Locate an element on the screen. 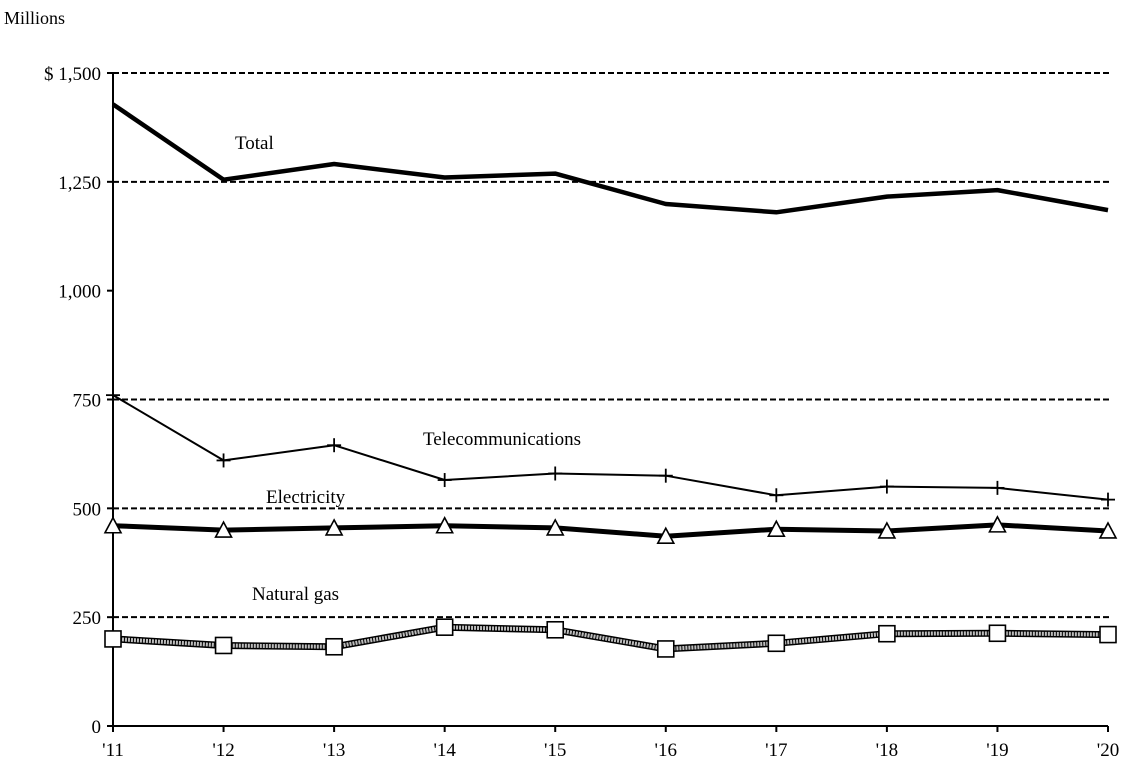 The image size is (1132, 765). x-tick-label: '19 is located at coordinates (997, 750).